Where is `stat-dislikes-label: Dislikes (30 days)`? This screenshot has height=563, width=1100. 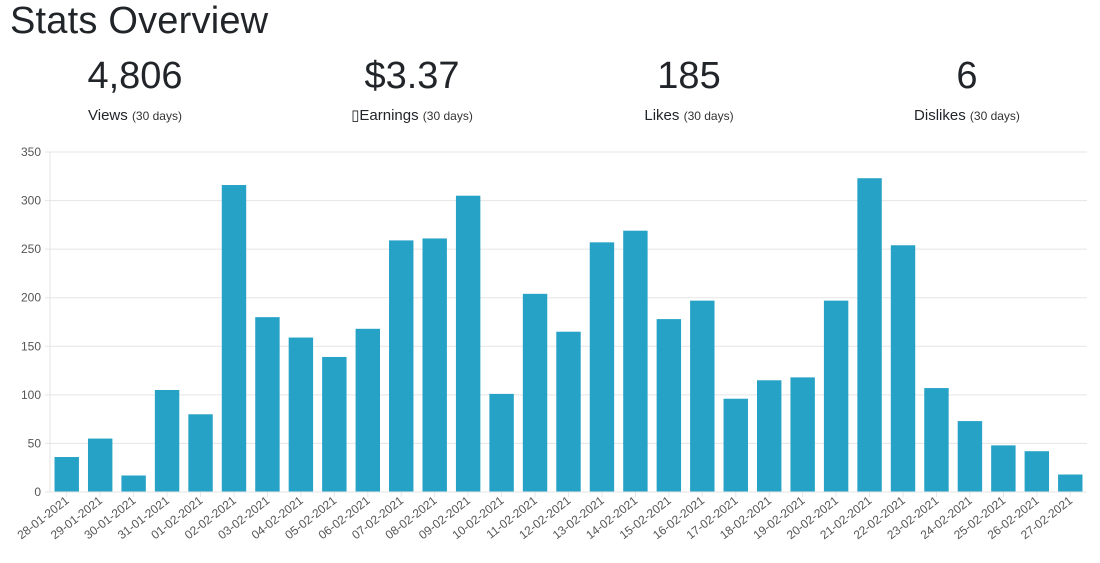 stat-dislikes-label: Dislikes (30 days) is located at coordinates (967, 116).